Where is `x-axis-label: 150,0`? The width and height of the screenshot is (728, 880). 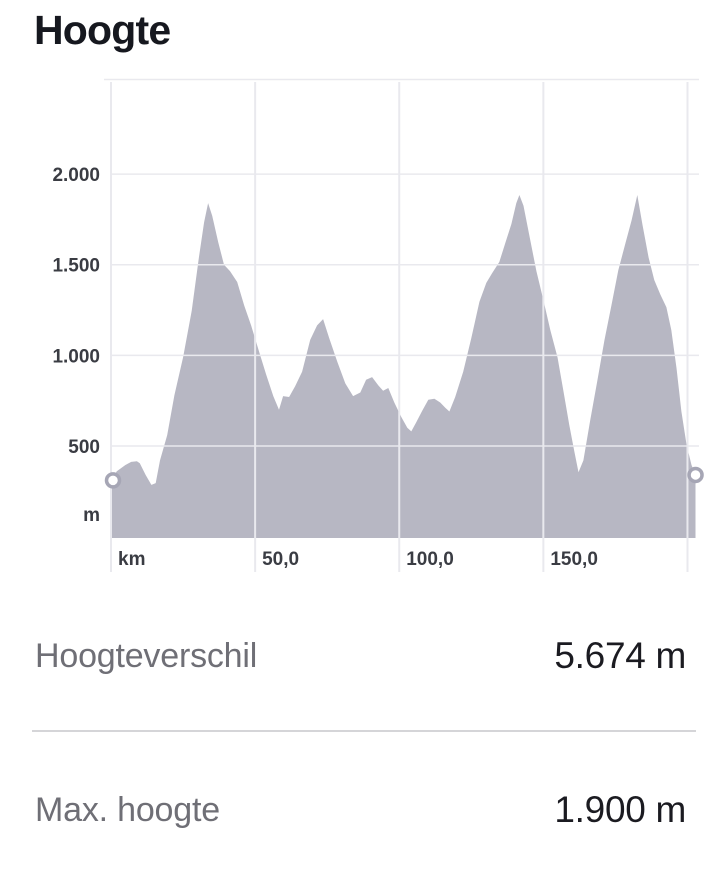 x-axis-label: 150,0 is located at coordinates (574, 559).